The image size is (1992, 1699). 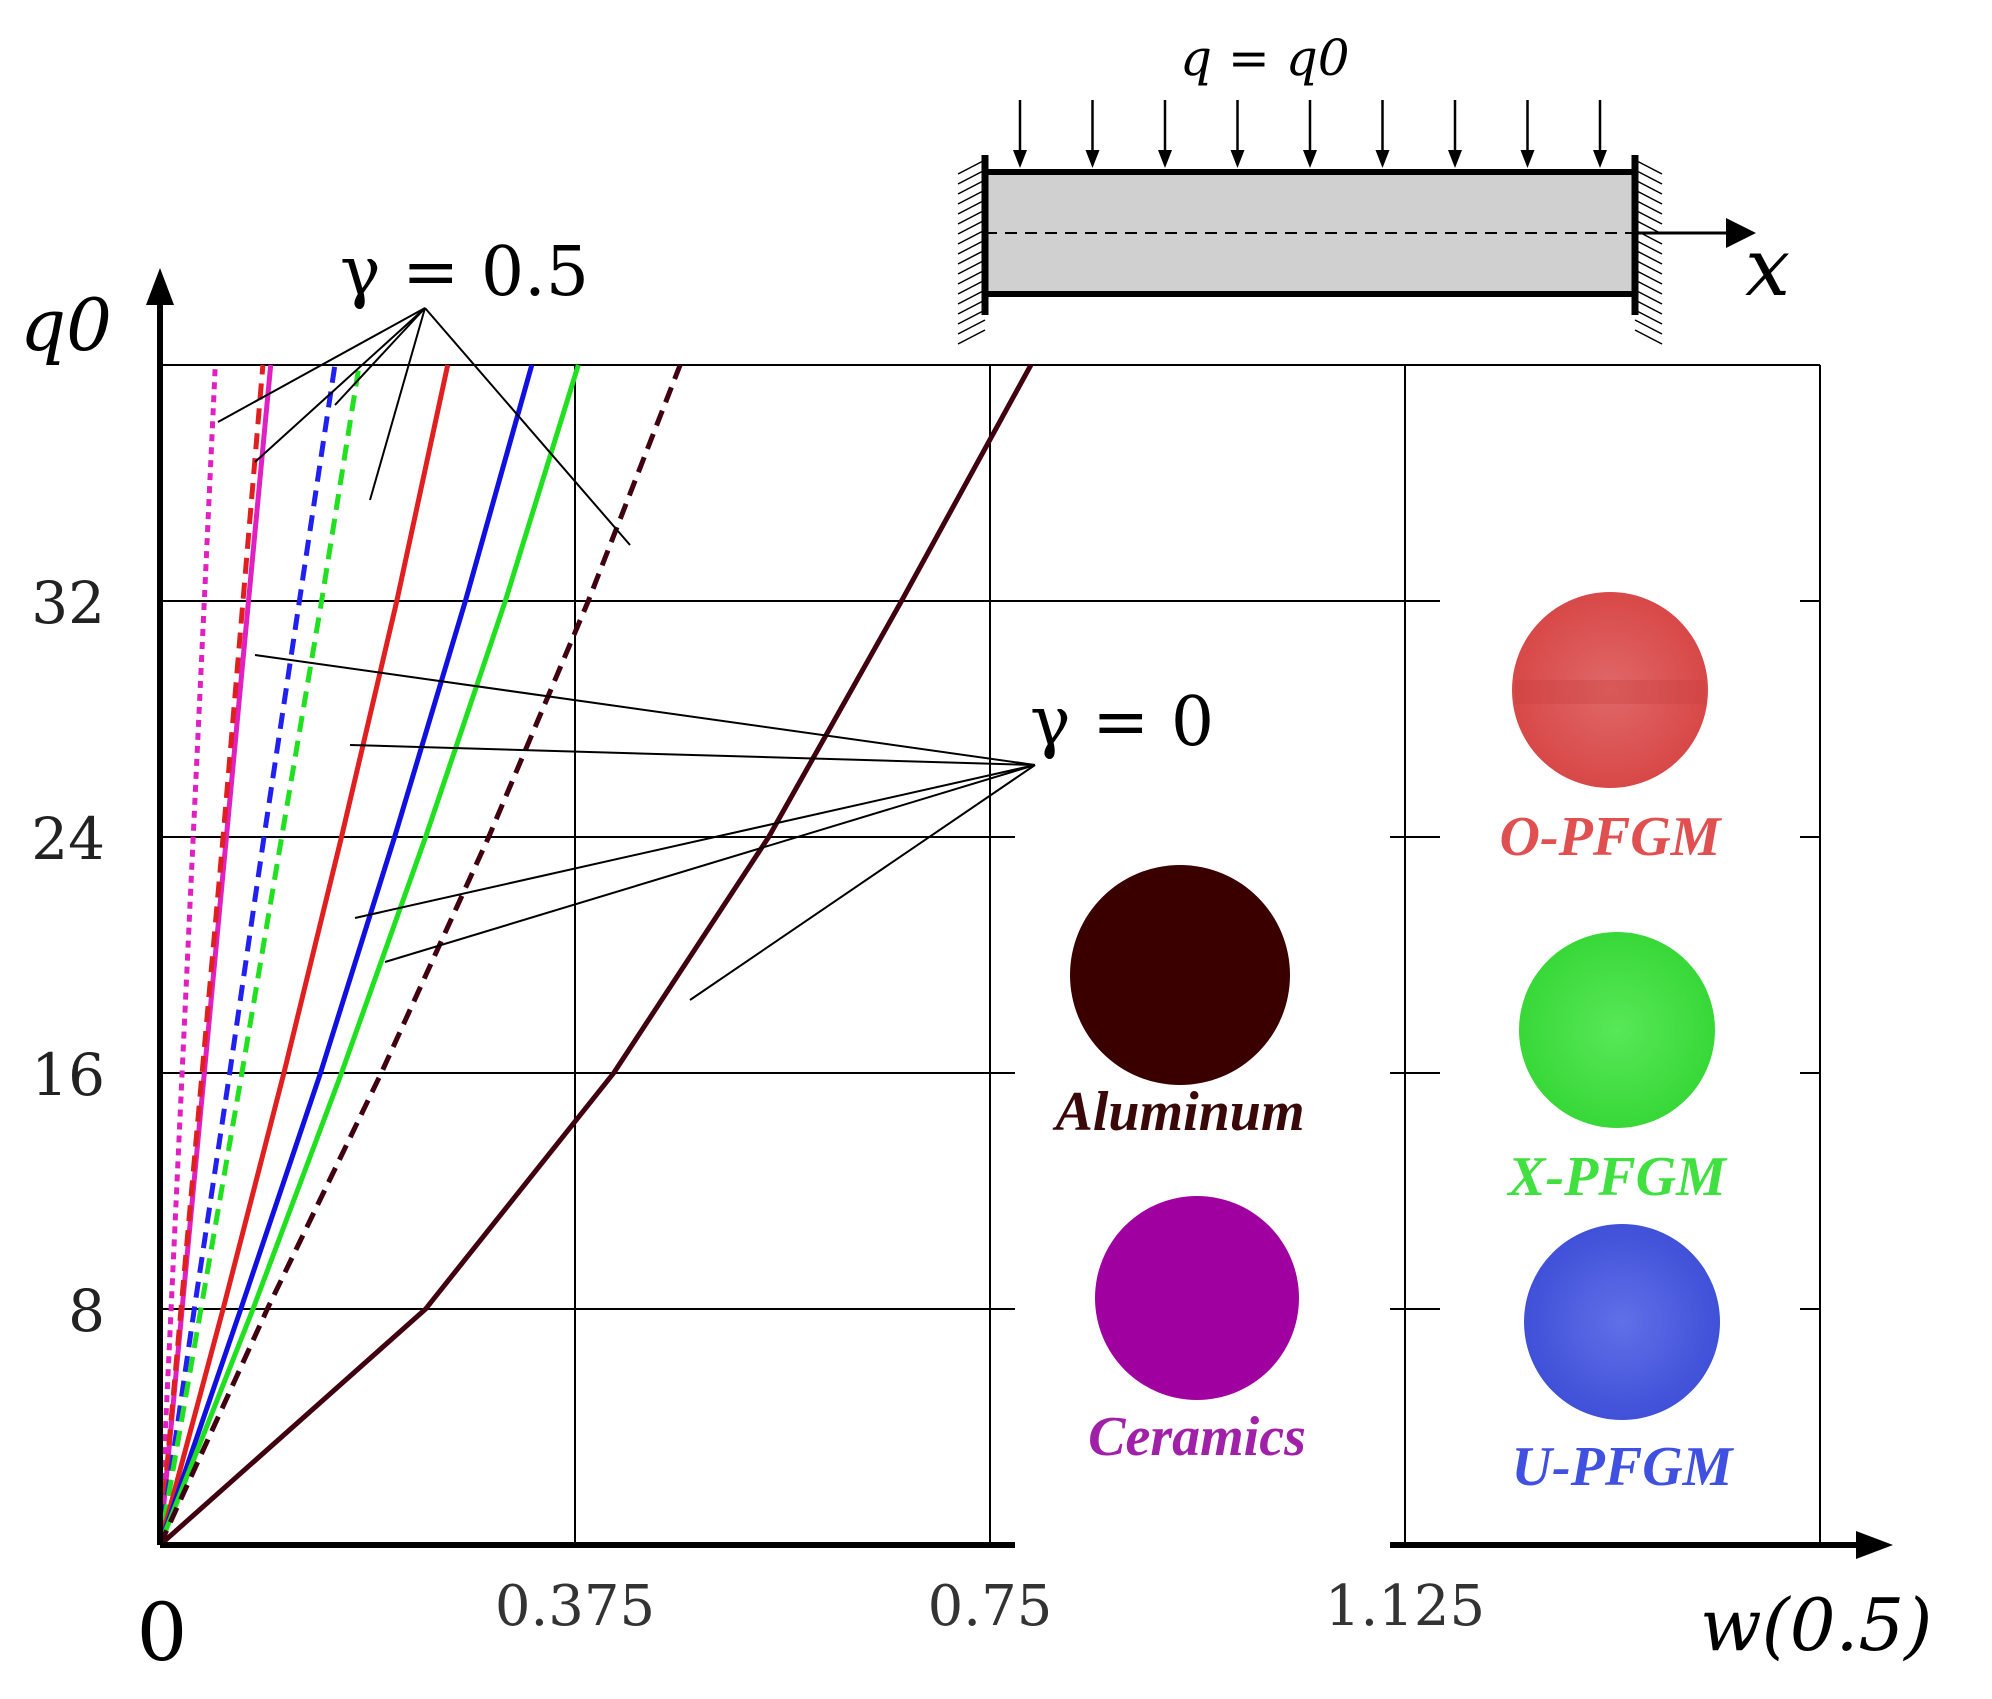 I want to click on gamma-half-leaders, so click(x=424, y=426).